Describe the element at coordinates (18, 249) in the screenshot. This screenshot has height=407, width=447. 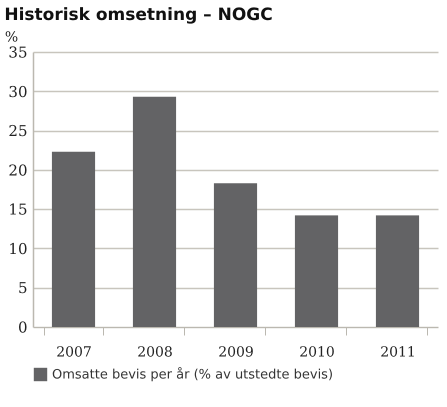
I see `y-tick-label: 10` at that location.